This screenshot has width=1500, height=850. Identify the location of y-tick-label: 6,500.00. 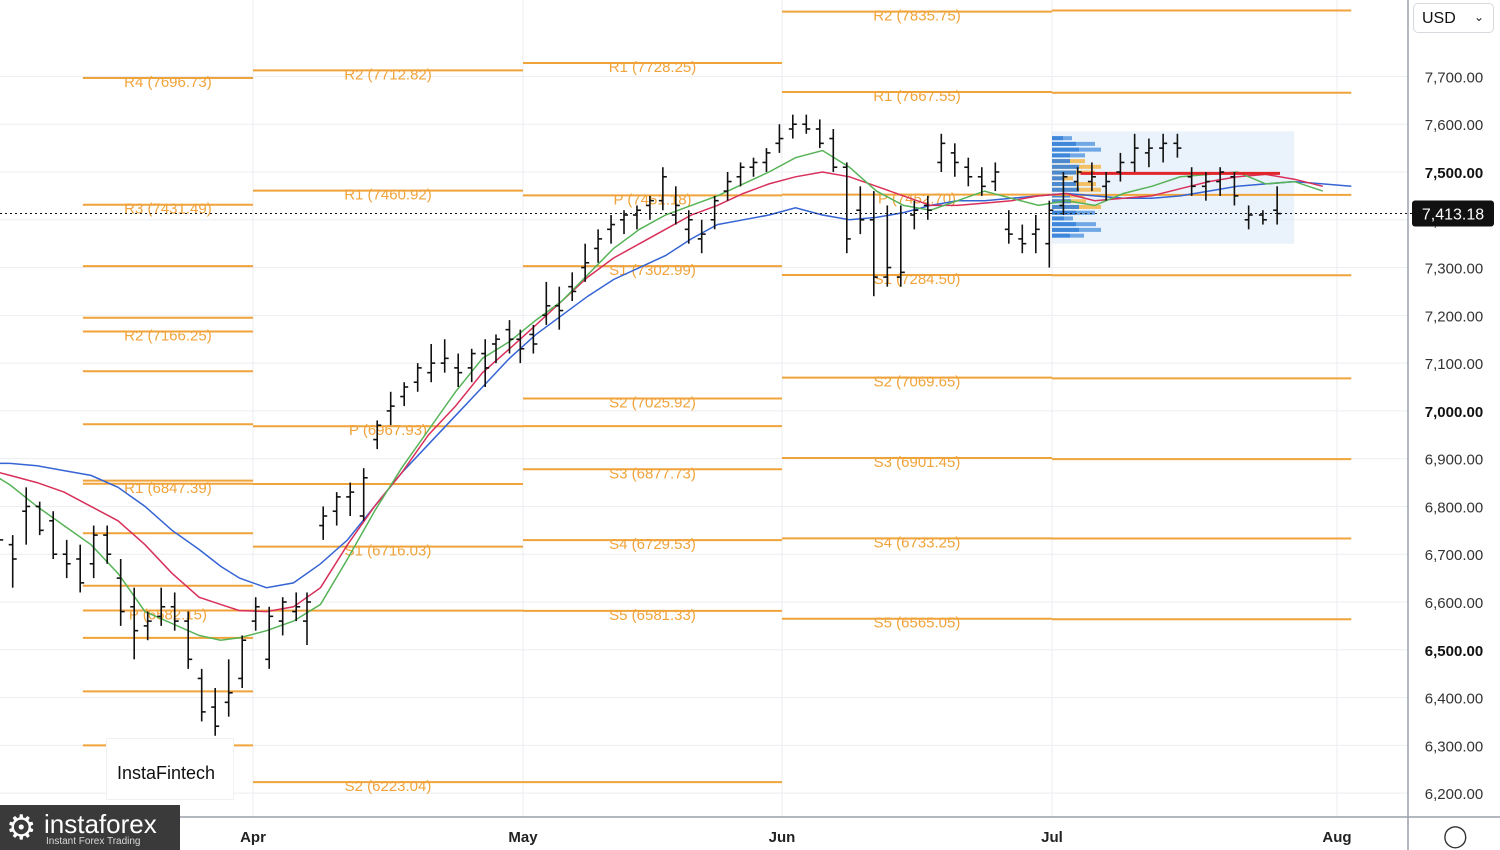
(1454, 651).